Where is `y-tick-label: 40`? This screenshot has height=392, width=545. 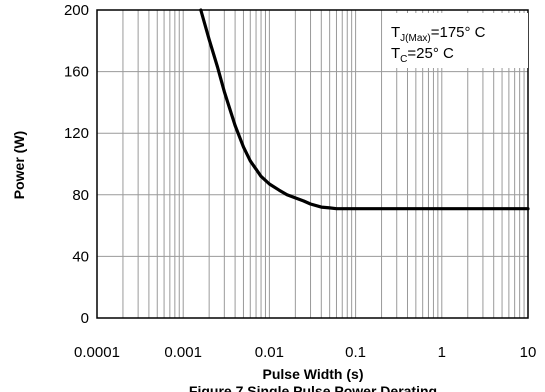
y-tick-label: 40 is located at coordinates (80, 256).